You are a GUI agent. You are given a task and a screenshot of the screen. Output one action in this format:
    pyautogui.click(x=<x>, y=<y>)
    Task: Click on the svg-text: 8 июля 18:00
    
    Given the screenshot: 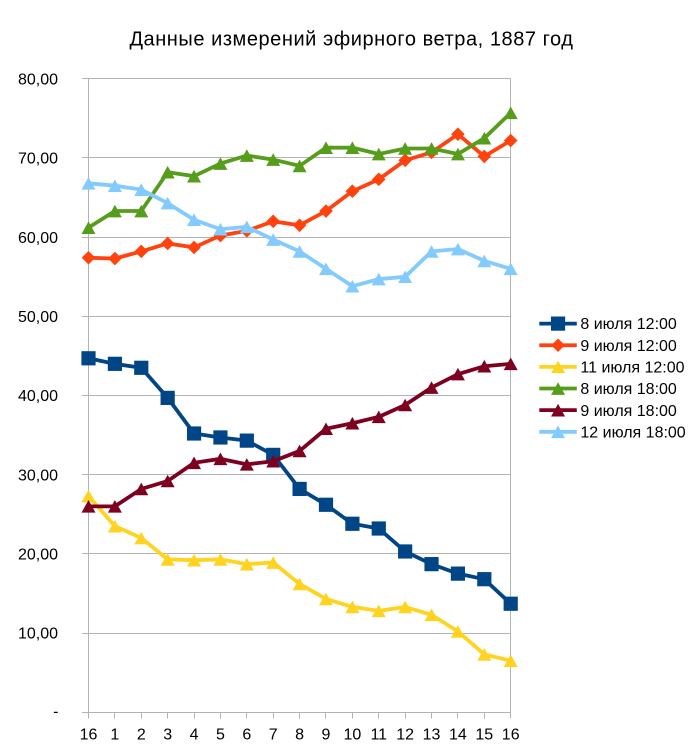 What is the action you would take?
    pyautogui.click(x=628, y=389)
    